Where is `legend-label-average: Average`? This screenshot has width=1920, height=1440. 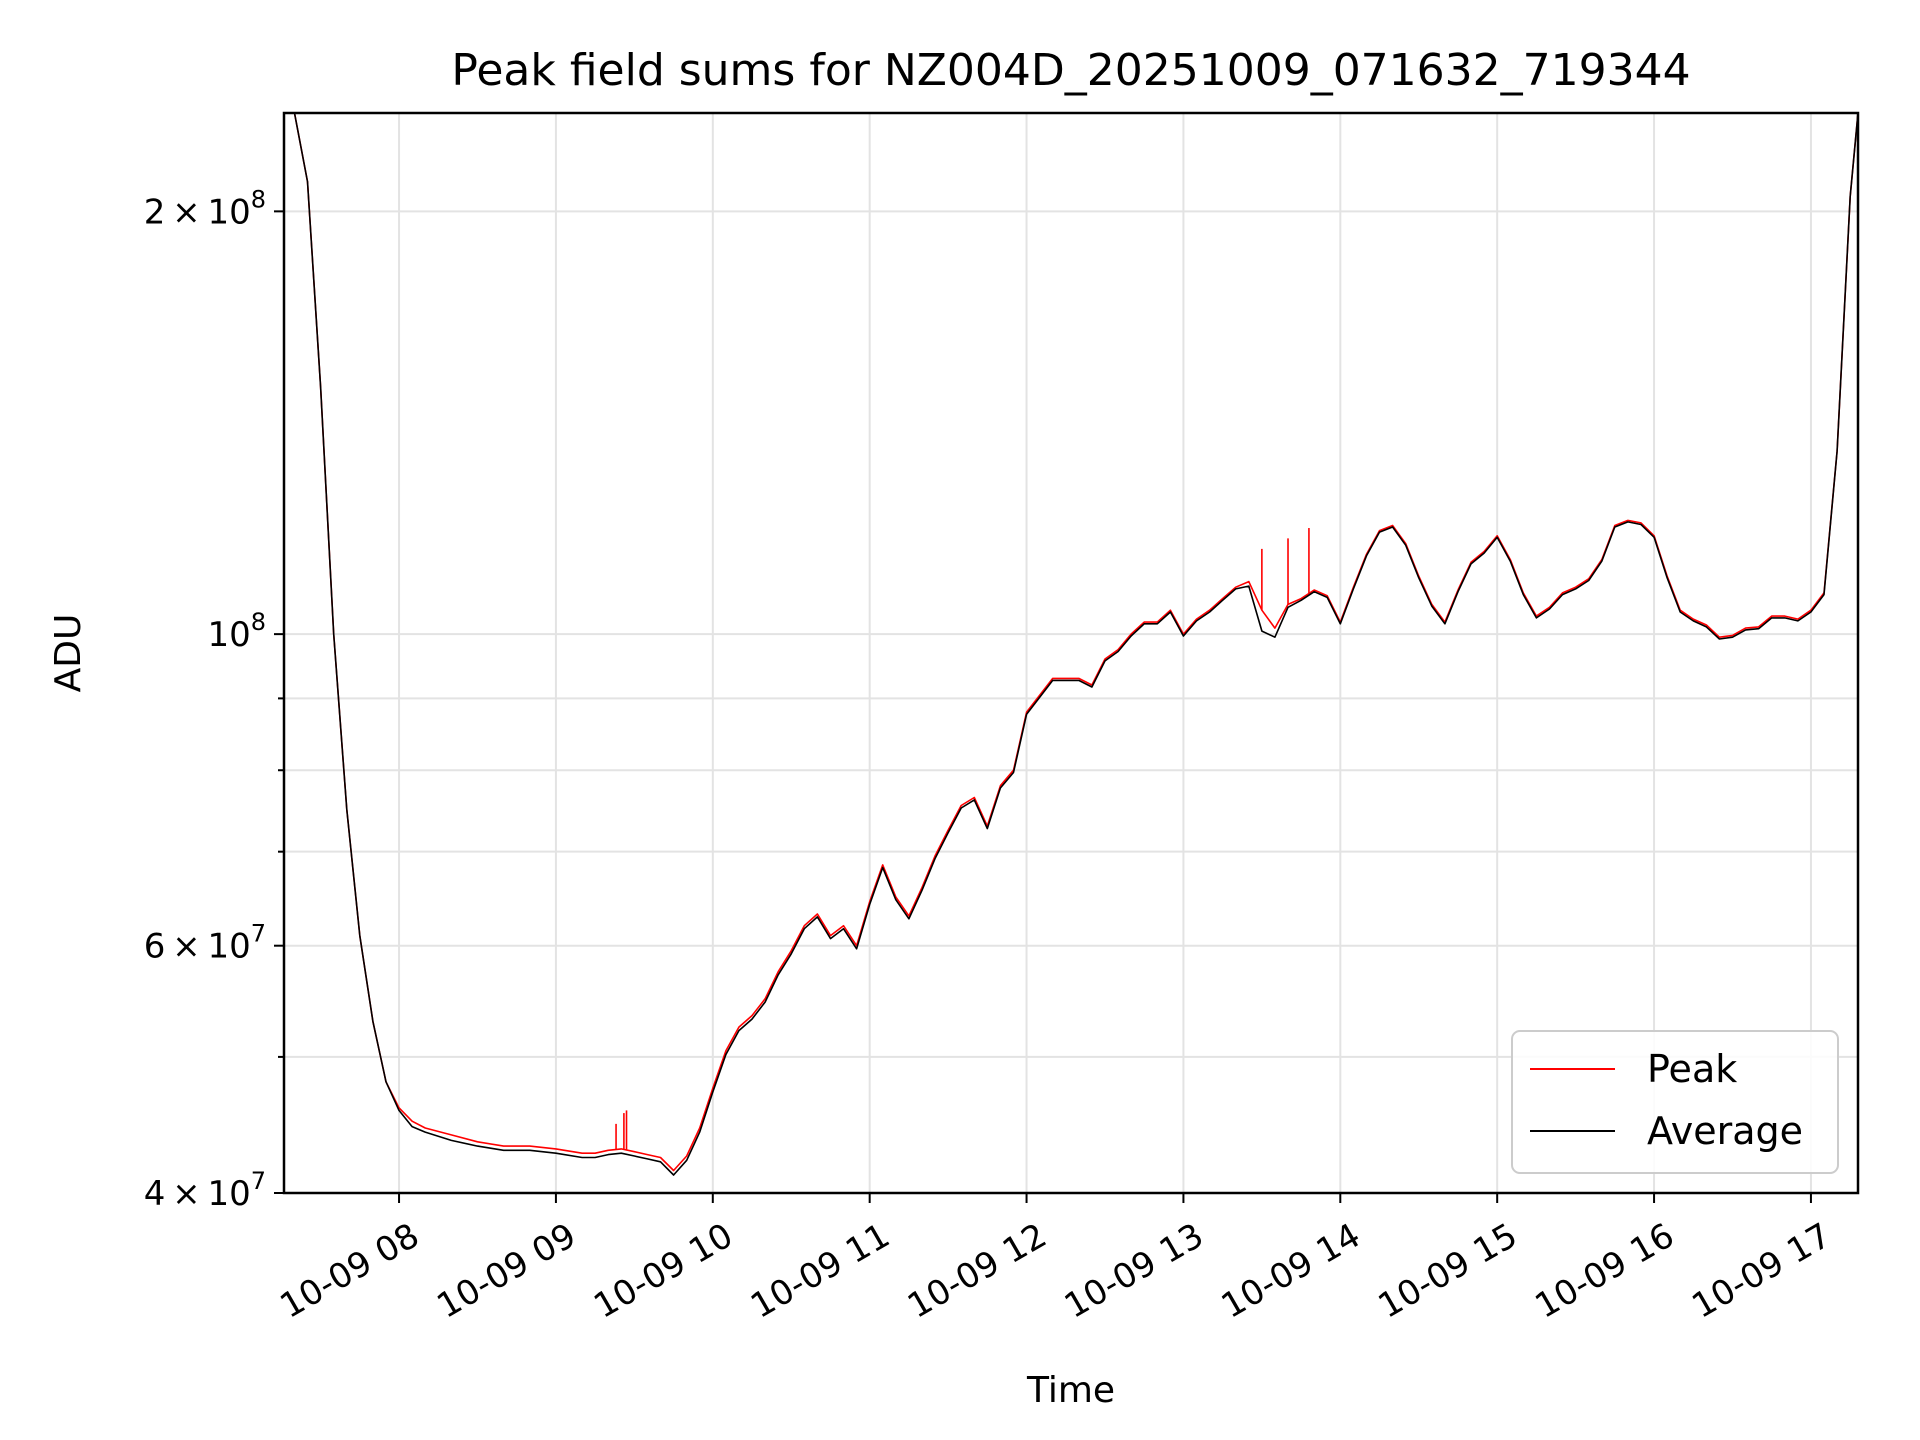 legend-label-average: Average is located at coordinates (1725, 1131).